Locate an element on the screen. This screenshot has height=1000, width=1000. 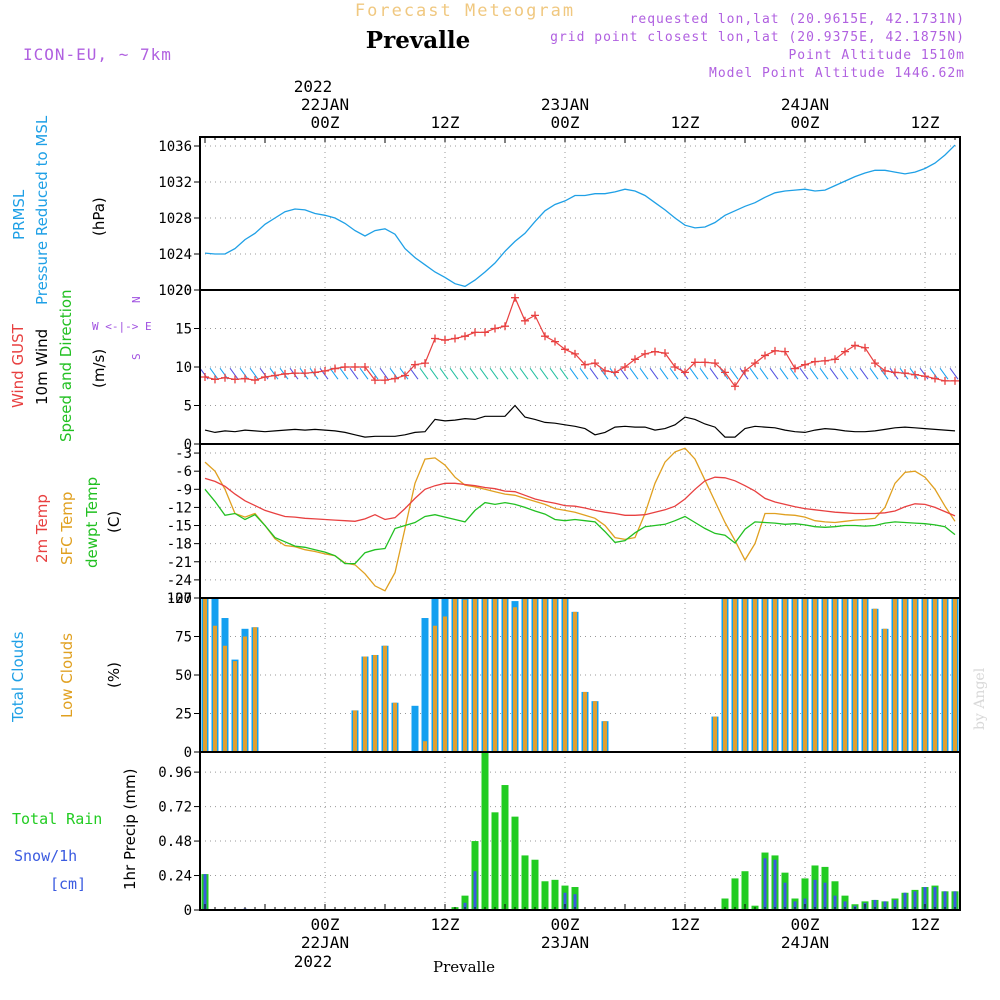
temp-tick-label: -6 is located at coordinates (183, 472).